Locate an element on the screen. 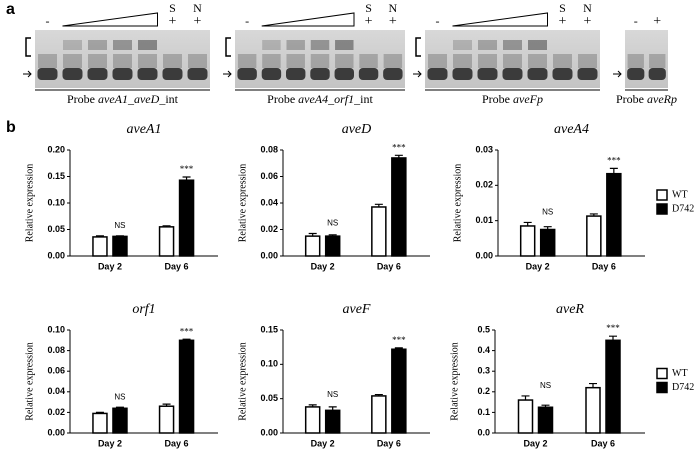 The width and height of the screenshot is (700, 450). lane-label: - is located at coordinates (247, 21).